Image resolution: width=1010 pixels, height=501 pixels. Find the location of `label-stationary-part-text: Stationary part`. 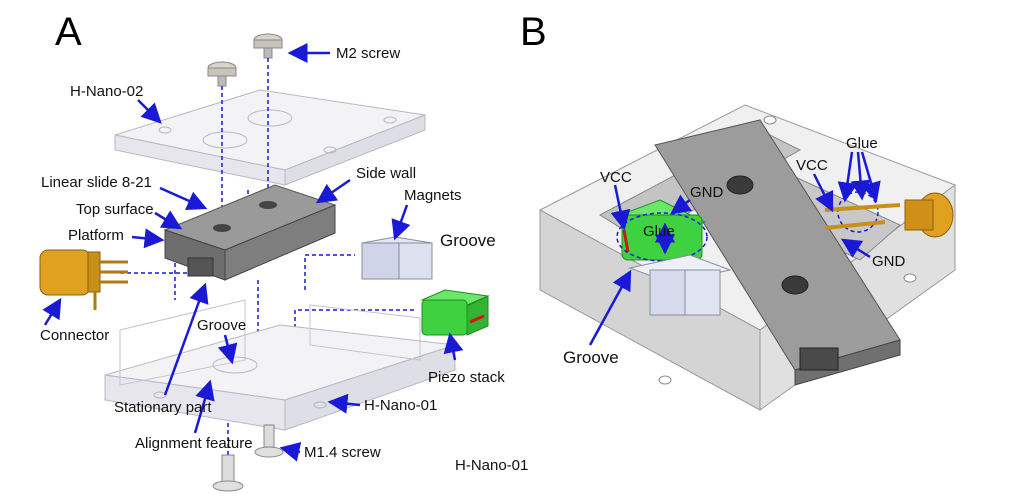

label-stationary-part-text: Stationary part is located at coordinates (163, 407).